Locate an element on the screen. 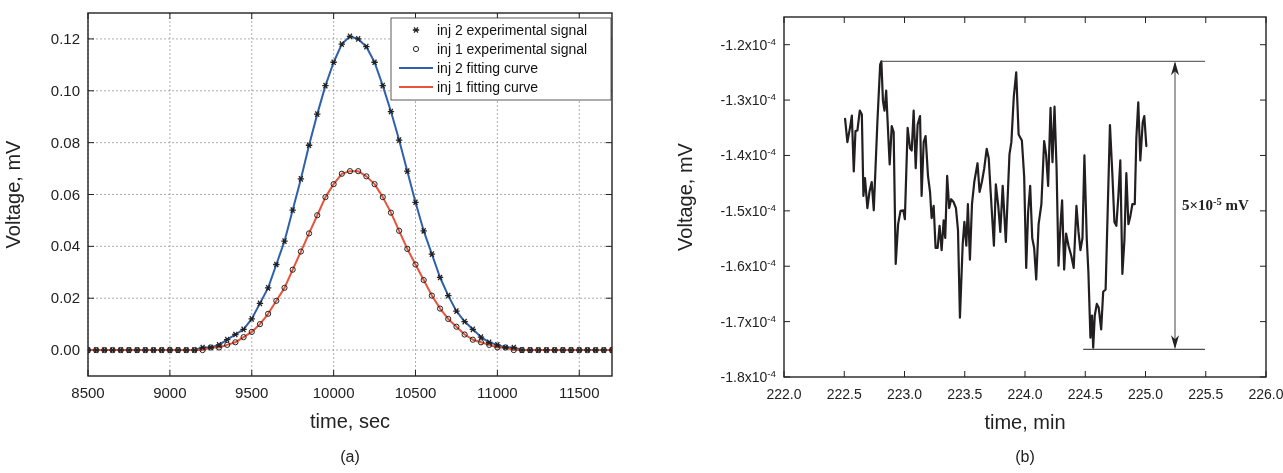 The width and height of the screenshot is (1283, 473). x-axis-title: time, sec is located at coordinates (350, 421).